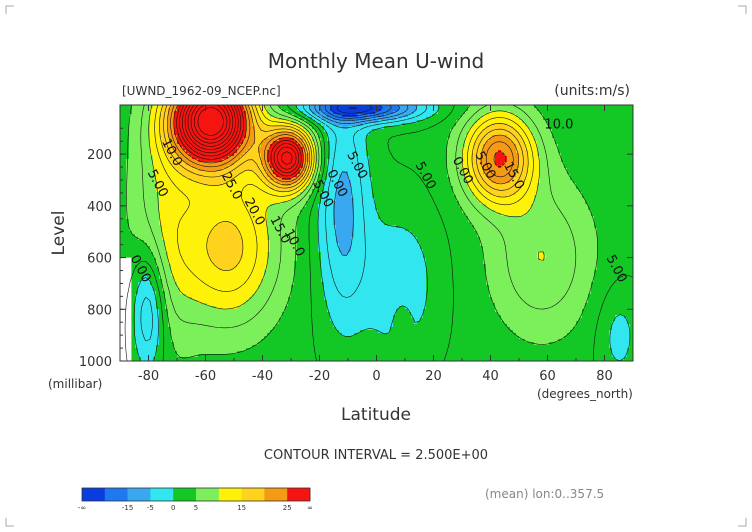 The width and height of the screenshot is (752, 532). What do you see at coordinates (604, 376) in the screenshot?
I see `x-tick-label: 80` at bounding box center [604, 376].